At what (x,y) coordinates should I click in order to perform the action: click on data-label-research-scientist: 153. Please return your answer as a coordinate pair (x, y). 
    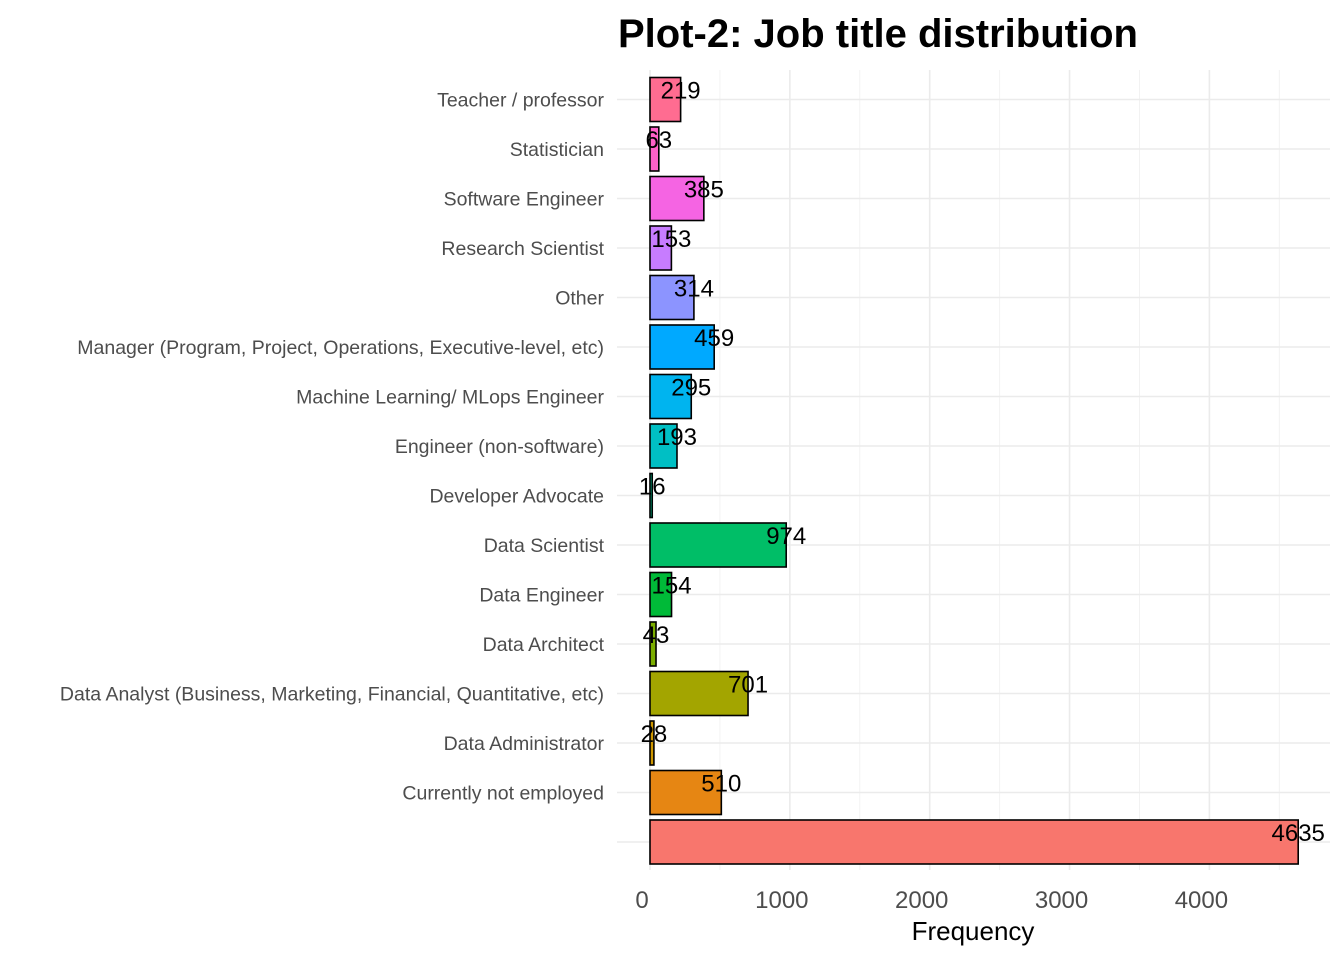
    Looking at the image, I should click on (671, 239).